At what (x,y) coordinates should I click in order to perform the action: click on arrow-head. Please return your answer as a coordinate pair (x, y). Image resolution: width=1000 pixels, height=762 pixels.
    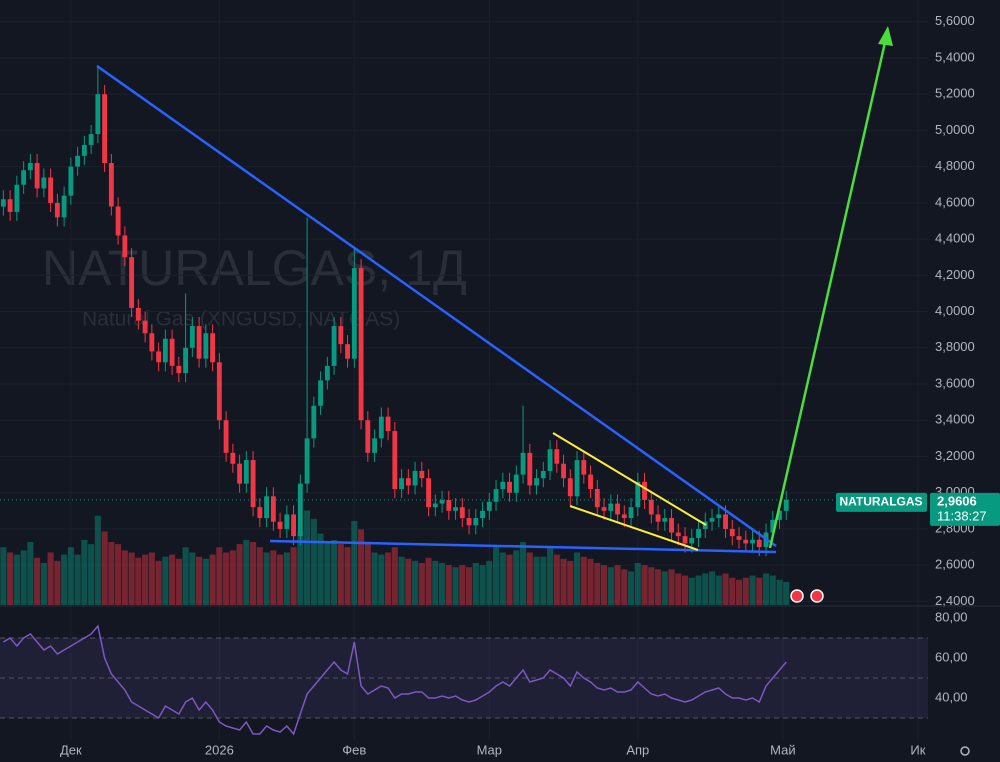
    Looking at the image, I should click on (885, 36).